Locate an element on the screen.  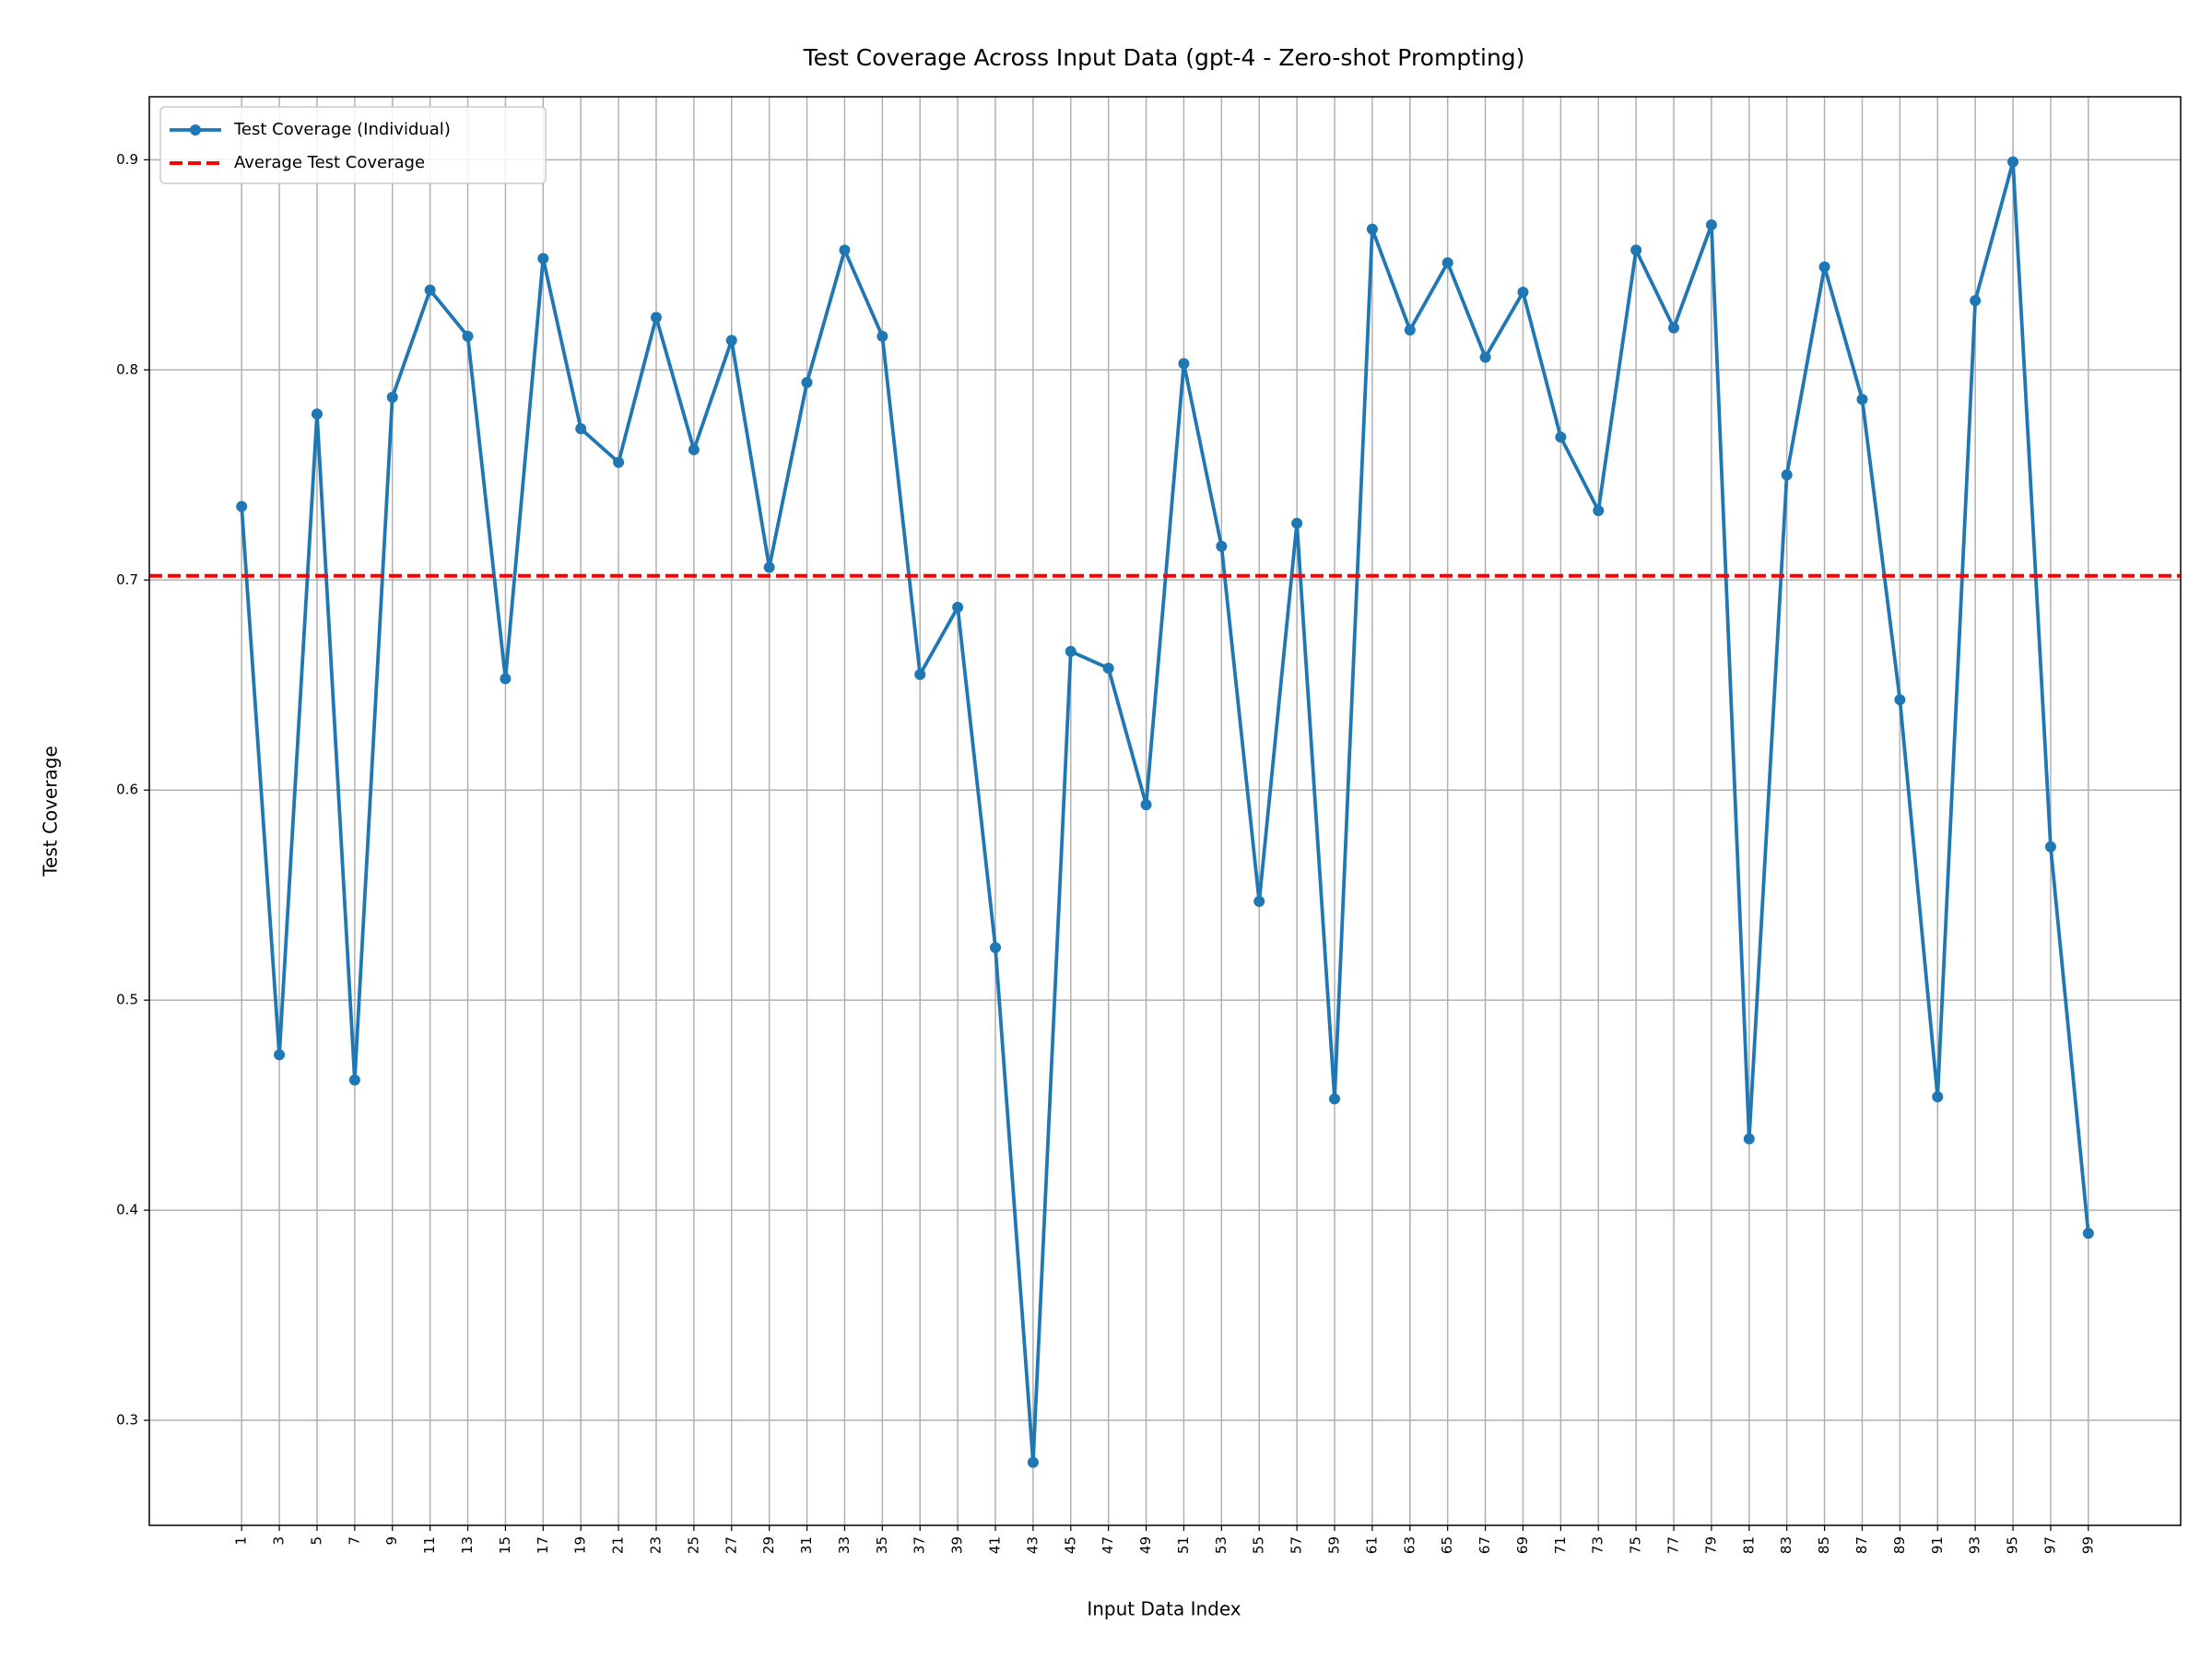
x-tick-label: 73 is located at coordinates (1598, 1545).